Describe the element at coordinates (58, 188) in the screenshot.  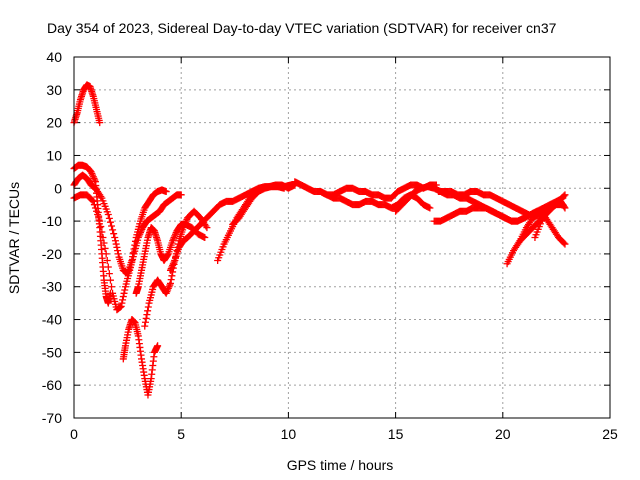
I see `y-tick-label: 0` at that location.